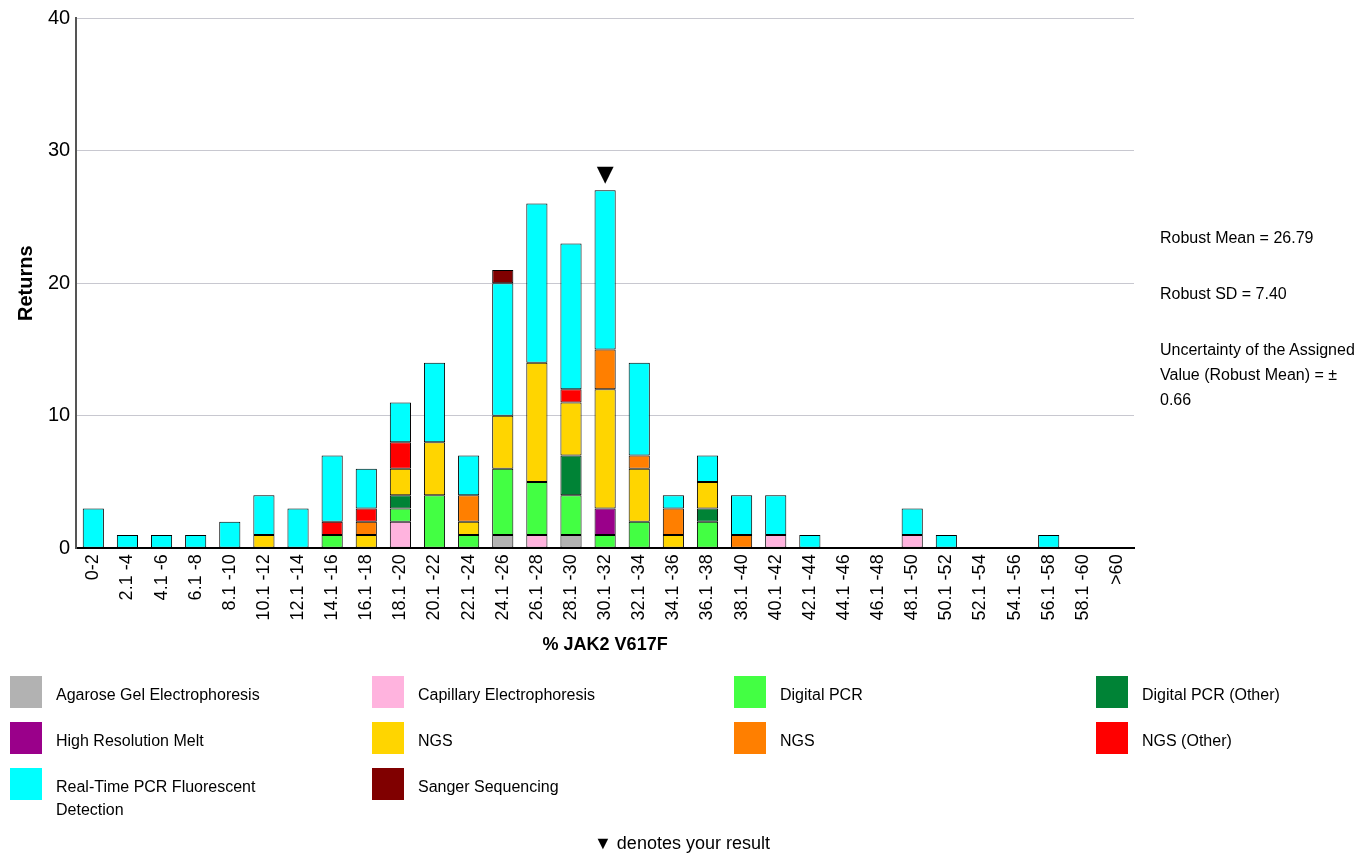 The image size is (1364, 860). Describe the element at coordinates (1187, 741) in the screenshot. I see `legend-label: NGS (Other)` at that location.